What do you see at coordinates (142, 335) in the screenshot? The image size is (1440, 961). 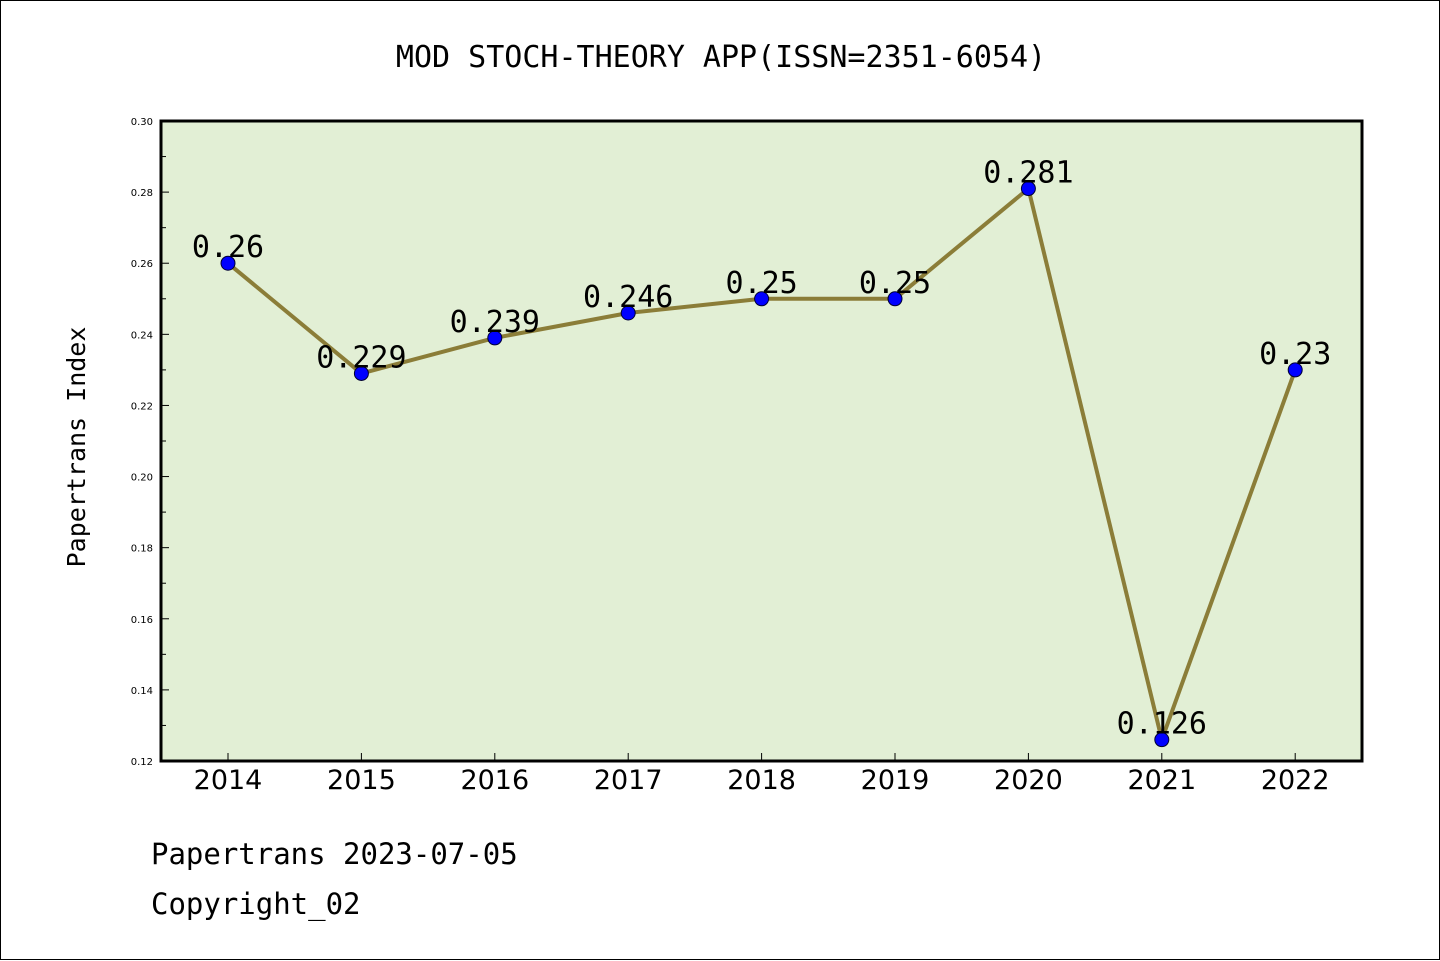 I see `y-tick-label: 0.24` at bounding box center [142, 335].